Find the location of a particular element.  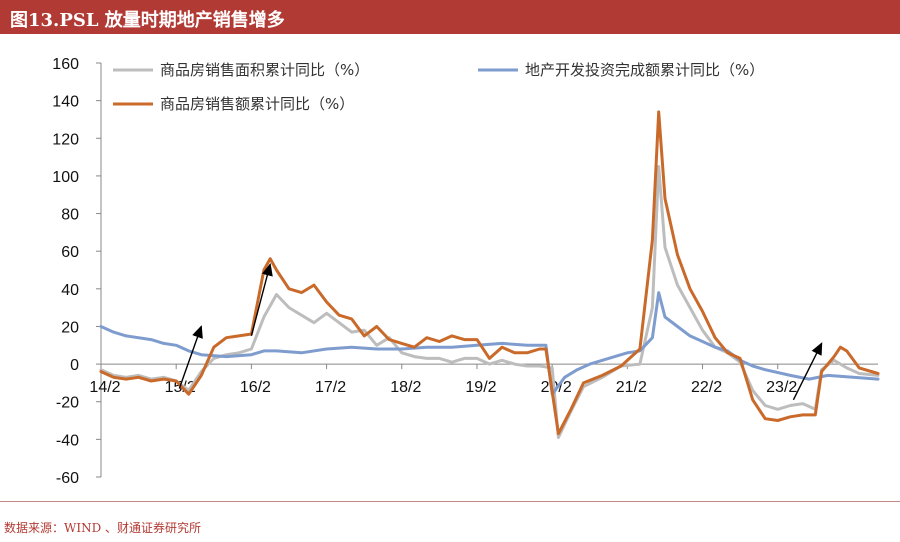

x-tick-label: 19/2 is located at coordinates (480, 387).